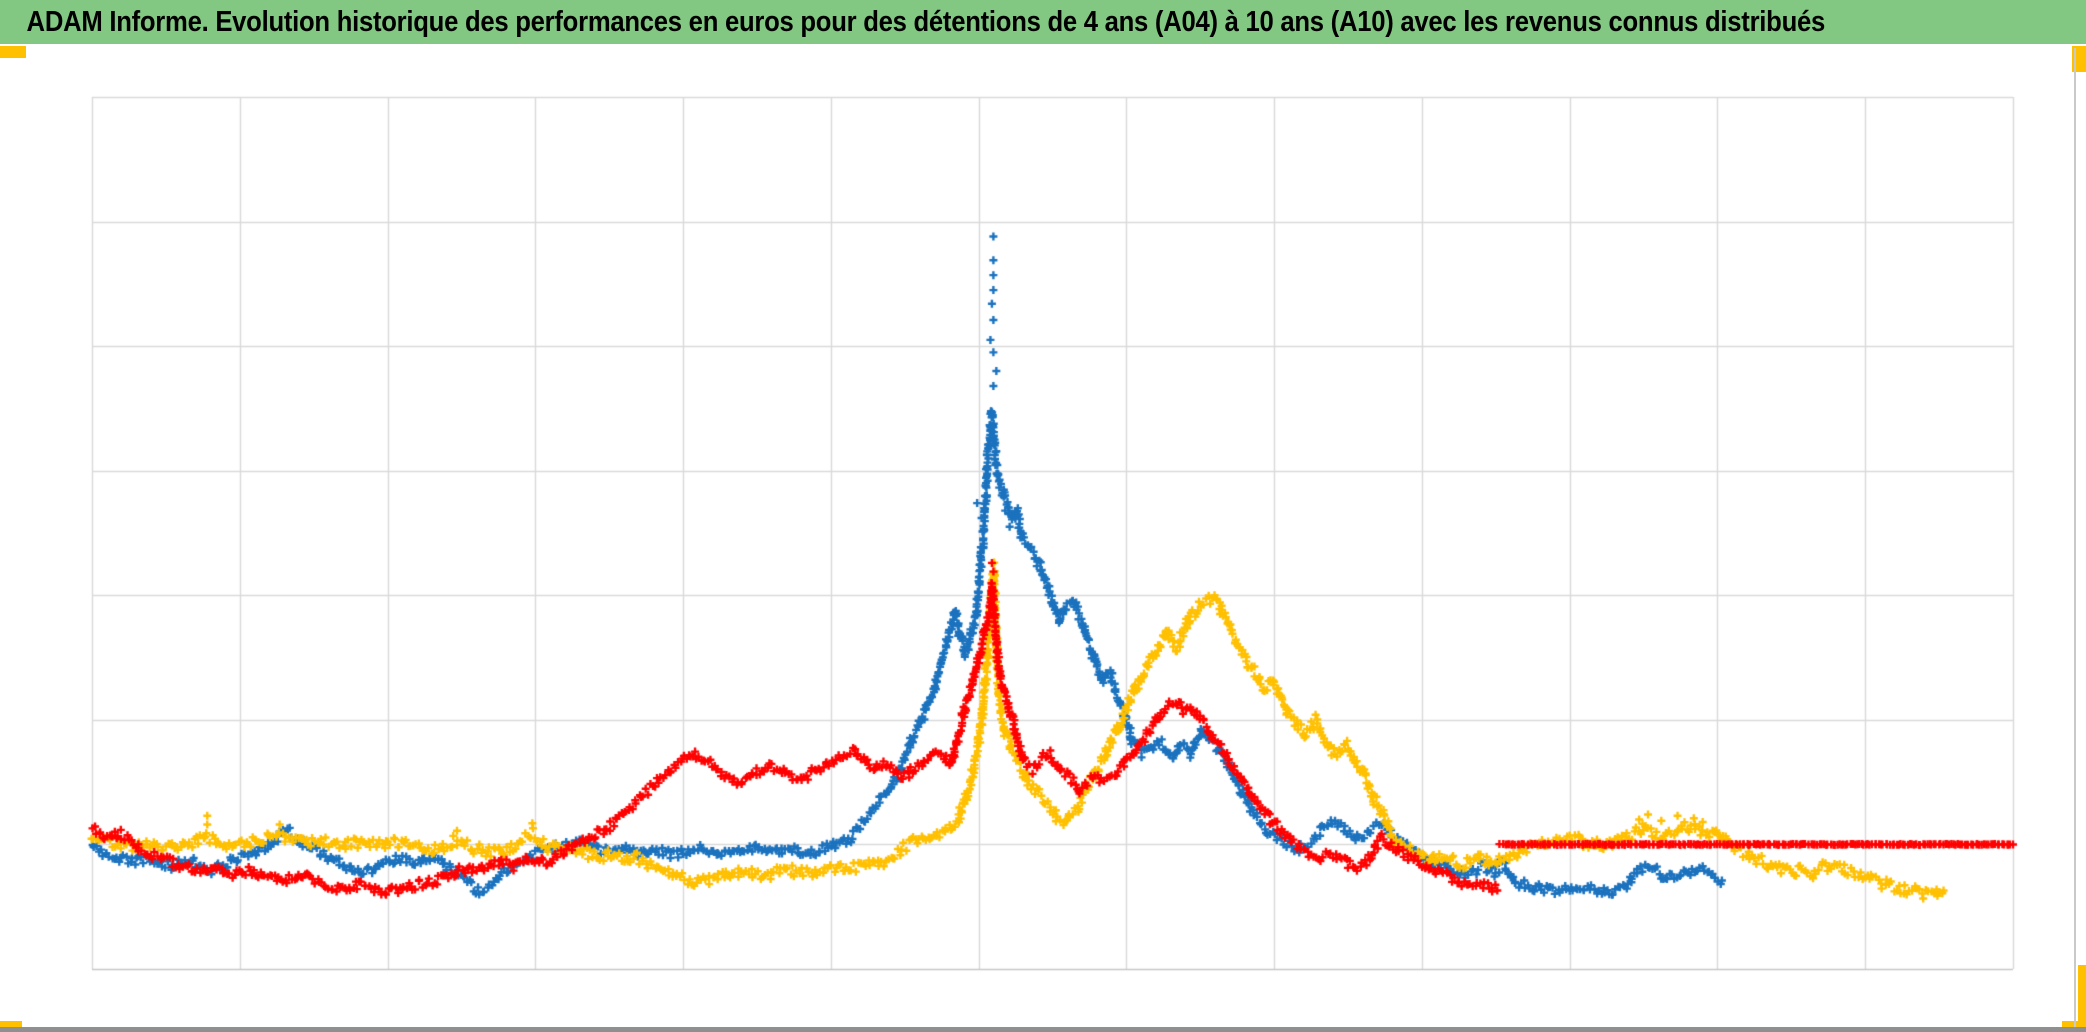  I want to click on bottom-bar, so click(1043, 1029).